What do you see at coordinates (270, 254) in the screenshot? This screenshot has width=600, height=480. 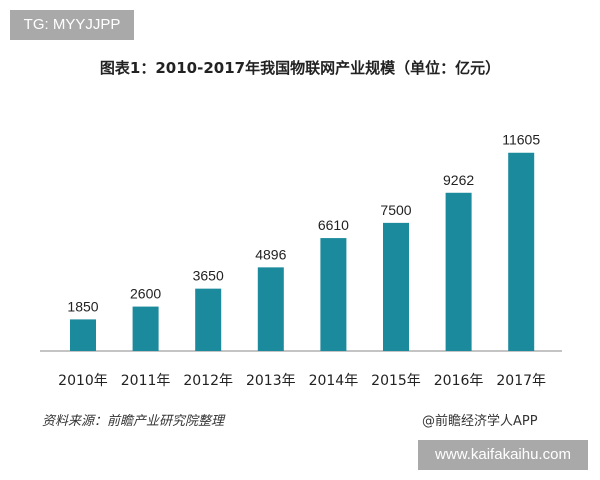 I see `data-label: 4896` at bounding box center [270, 254].